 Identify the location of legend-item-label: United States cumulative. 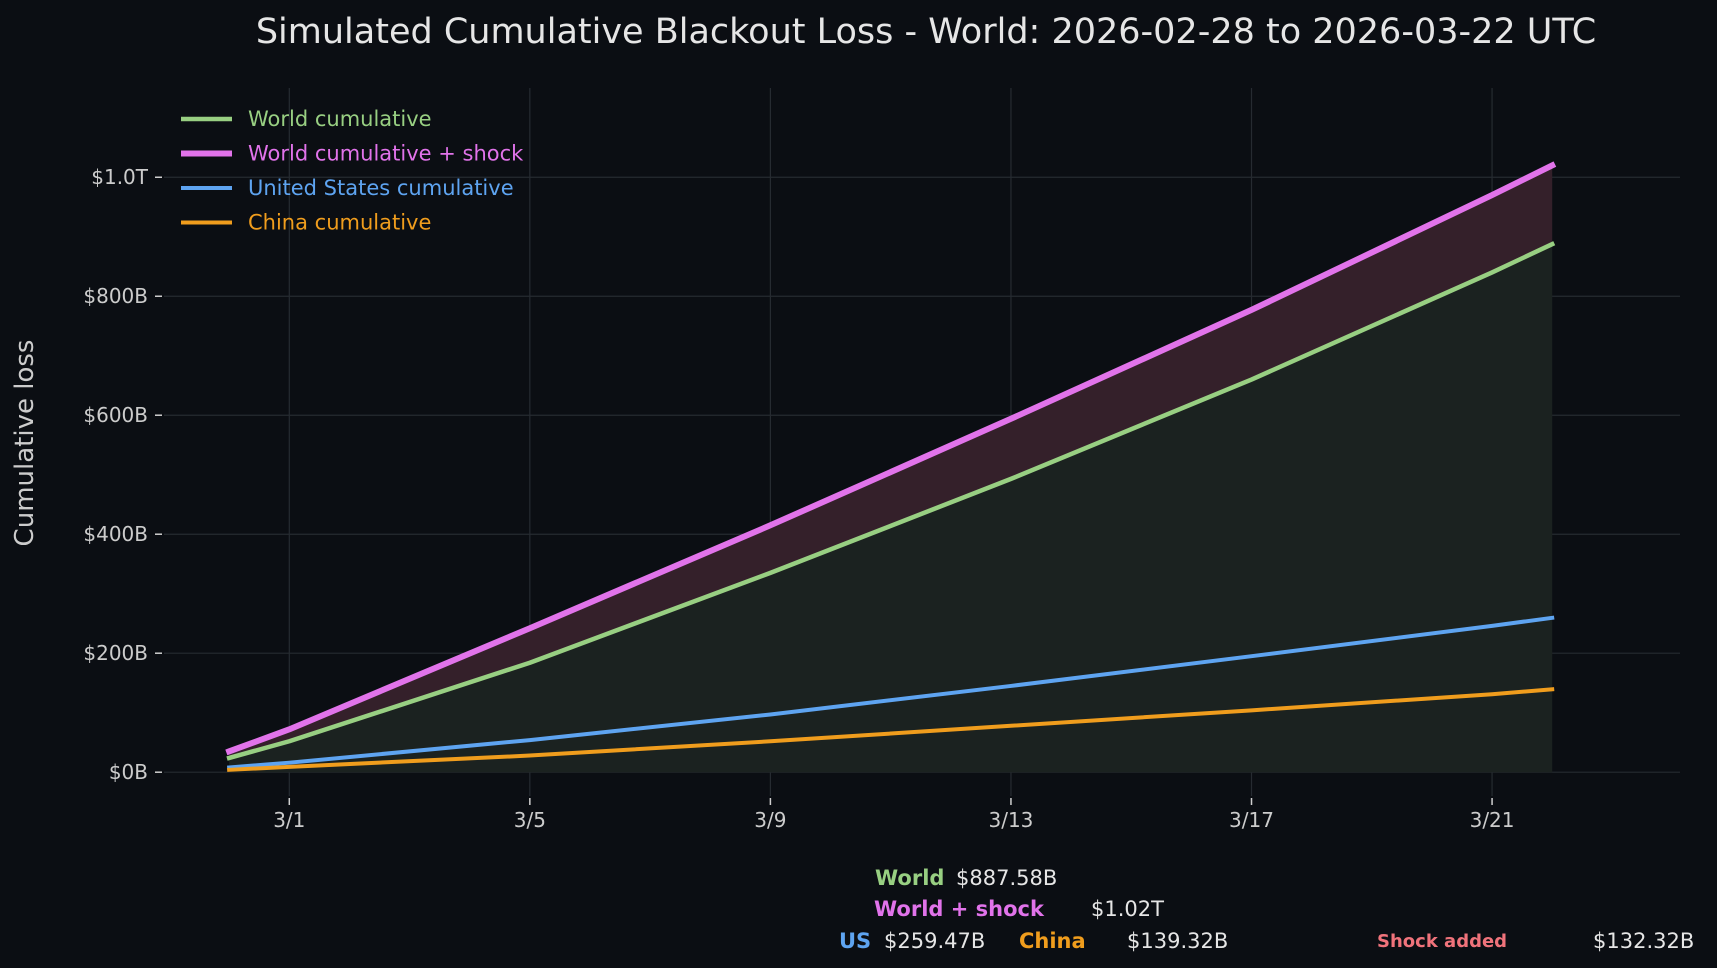
(381, 188).